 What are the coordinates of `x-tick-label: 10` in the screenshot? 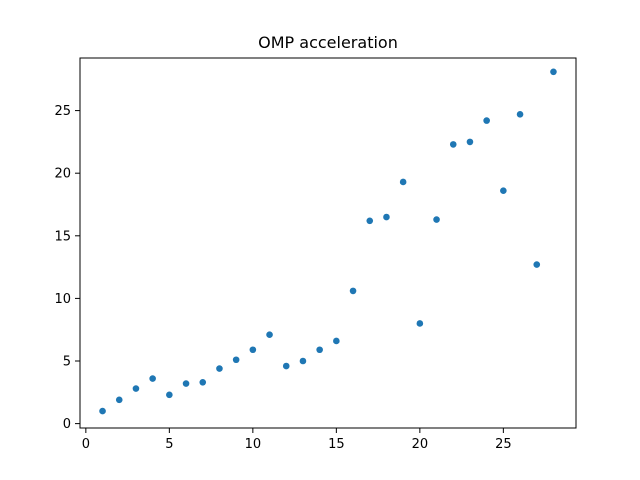 It's located at (253, 444).